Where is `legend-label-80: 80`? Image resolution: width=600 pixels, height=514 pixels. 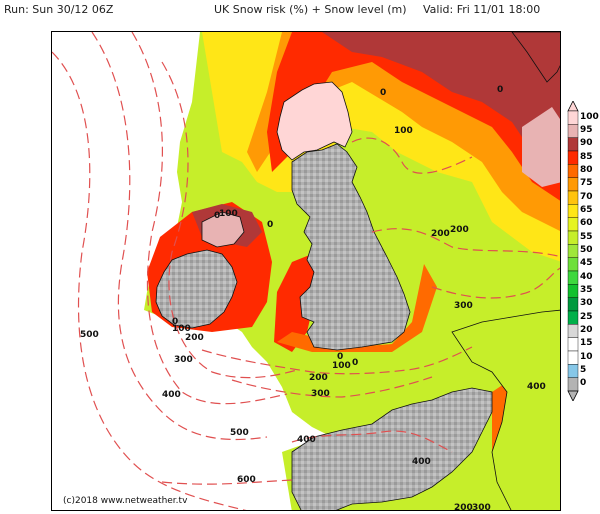 legend-label-80: 80 is located at coordinates (586, 170).